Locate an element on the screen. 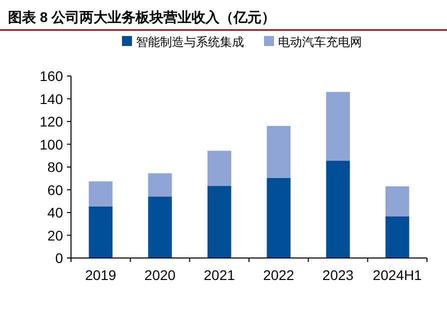 Image resolution: width=447 pixels, height=321 pixels. x-tick-label: 2021 is located at coordinates (220, 275).